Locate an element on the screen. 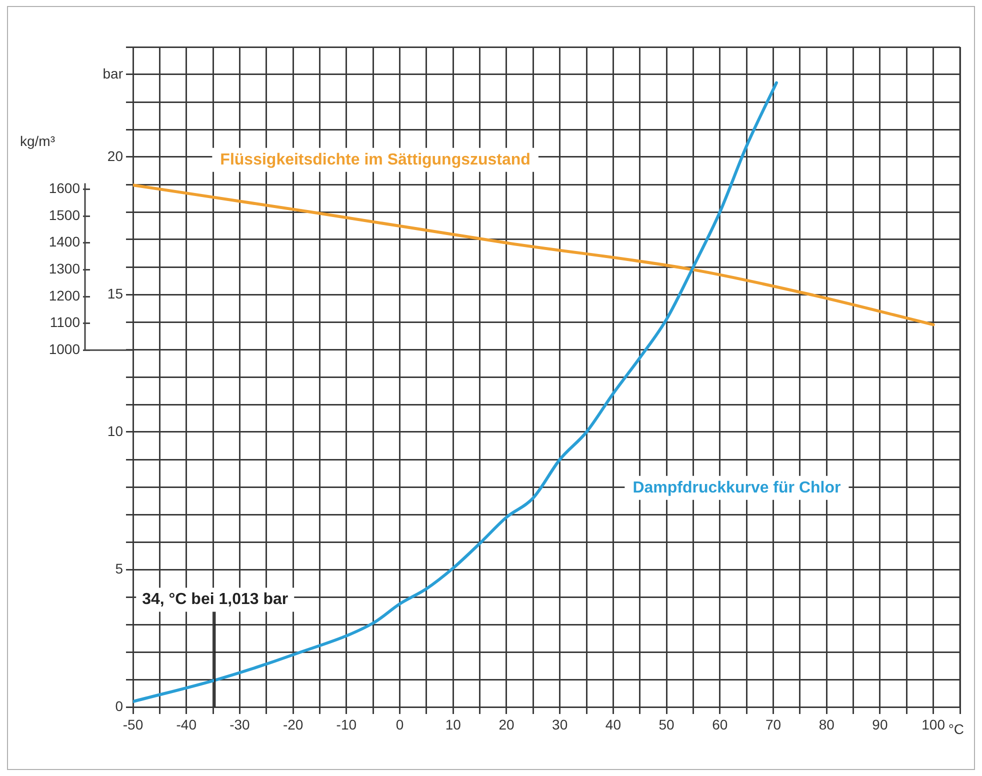  y2-tick-label: 1100 is located at coordinates (65, 322).